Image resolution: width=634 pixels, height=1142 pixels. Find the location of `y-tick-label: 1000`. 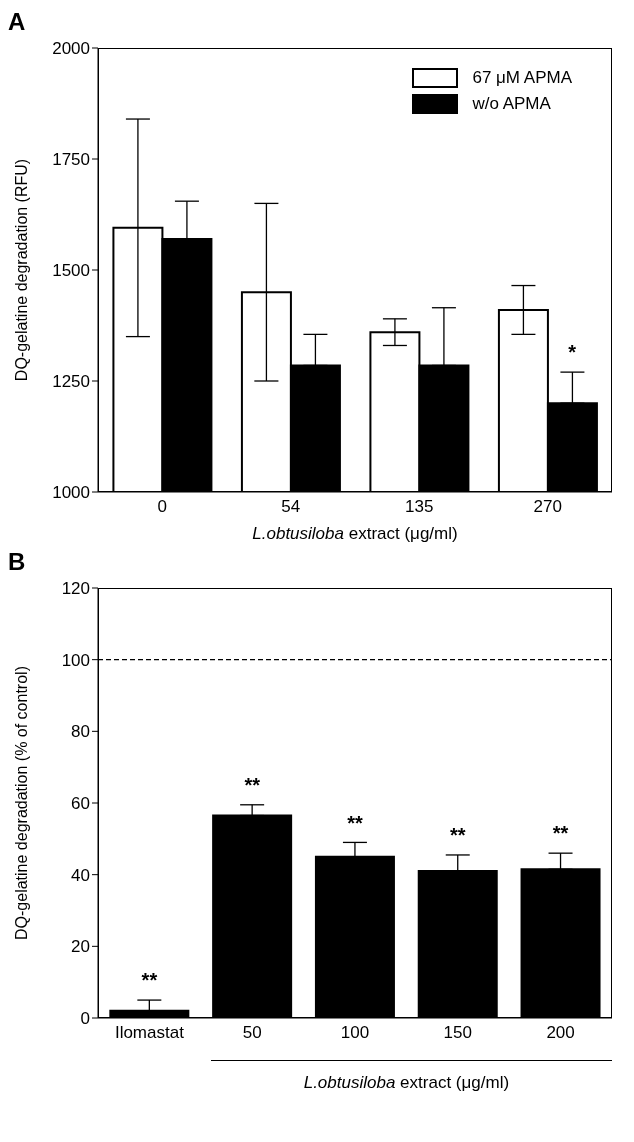

y-tick-label: 1000 is located at coordinates (71, 493).